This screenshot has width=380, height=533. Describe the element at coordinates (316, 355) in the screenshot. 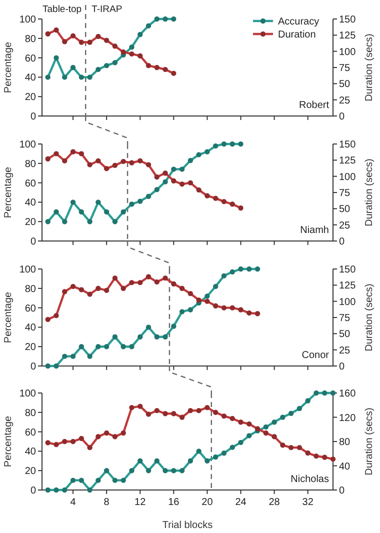

I see `annotation: Conor` at that location.